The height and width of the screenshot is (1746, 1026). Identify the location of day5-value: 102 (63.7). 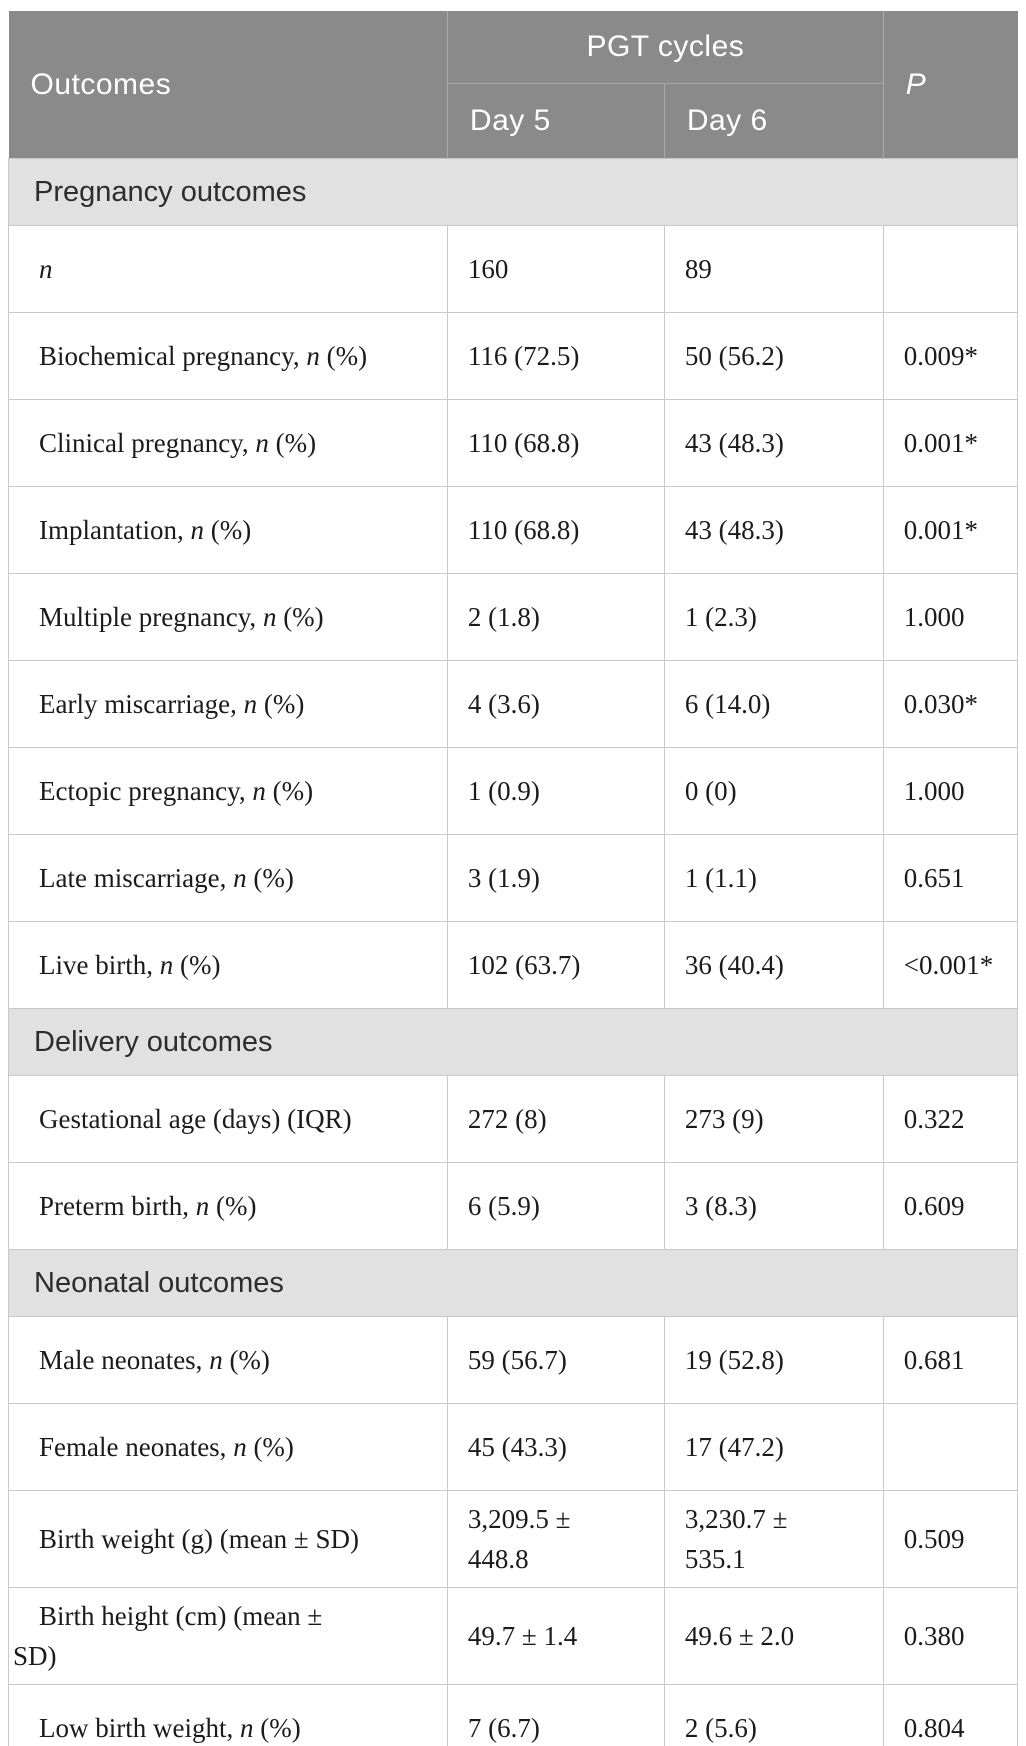
(555, 965).